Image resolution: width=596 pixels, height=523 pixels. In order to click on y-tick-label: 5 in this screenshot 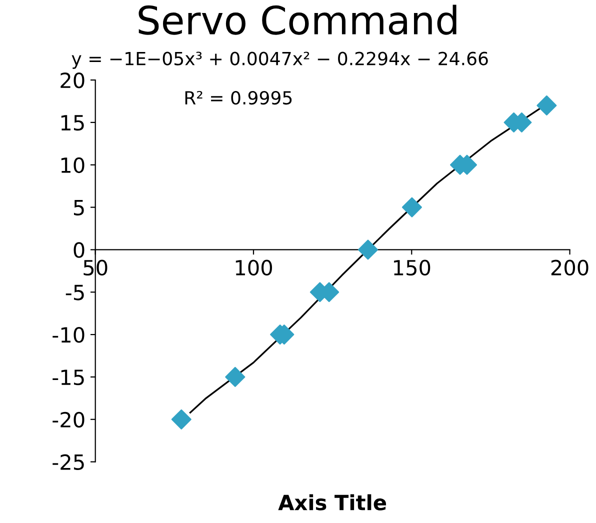, I will do `click(79, 208)`.